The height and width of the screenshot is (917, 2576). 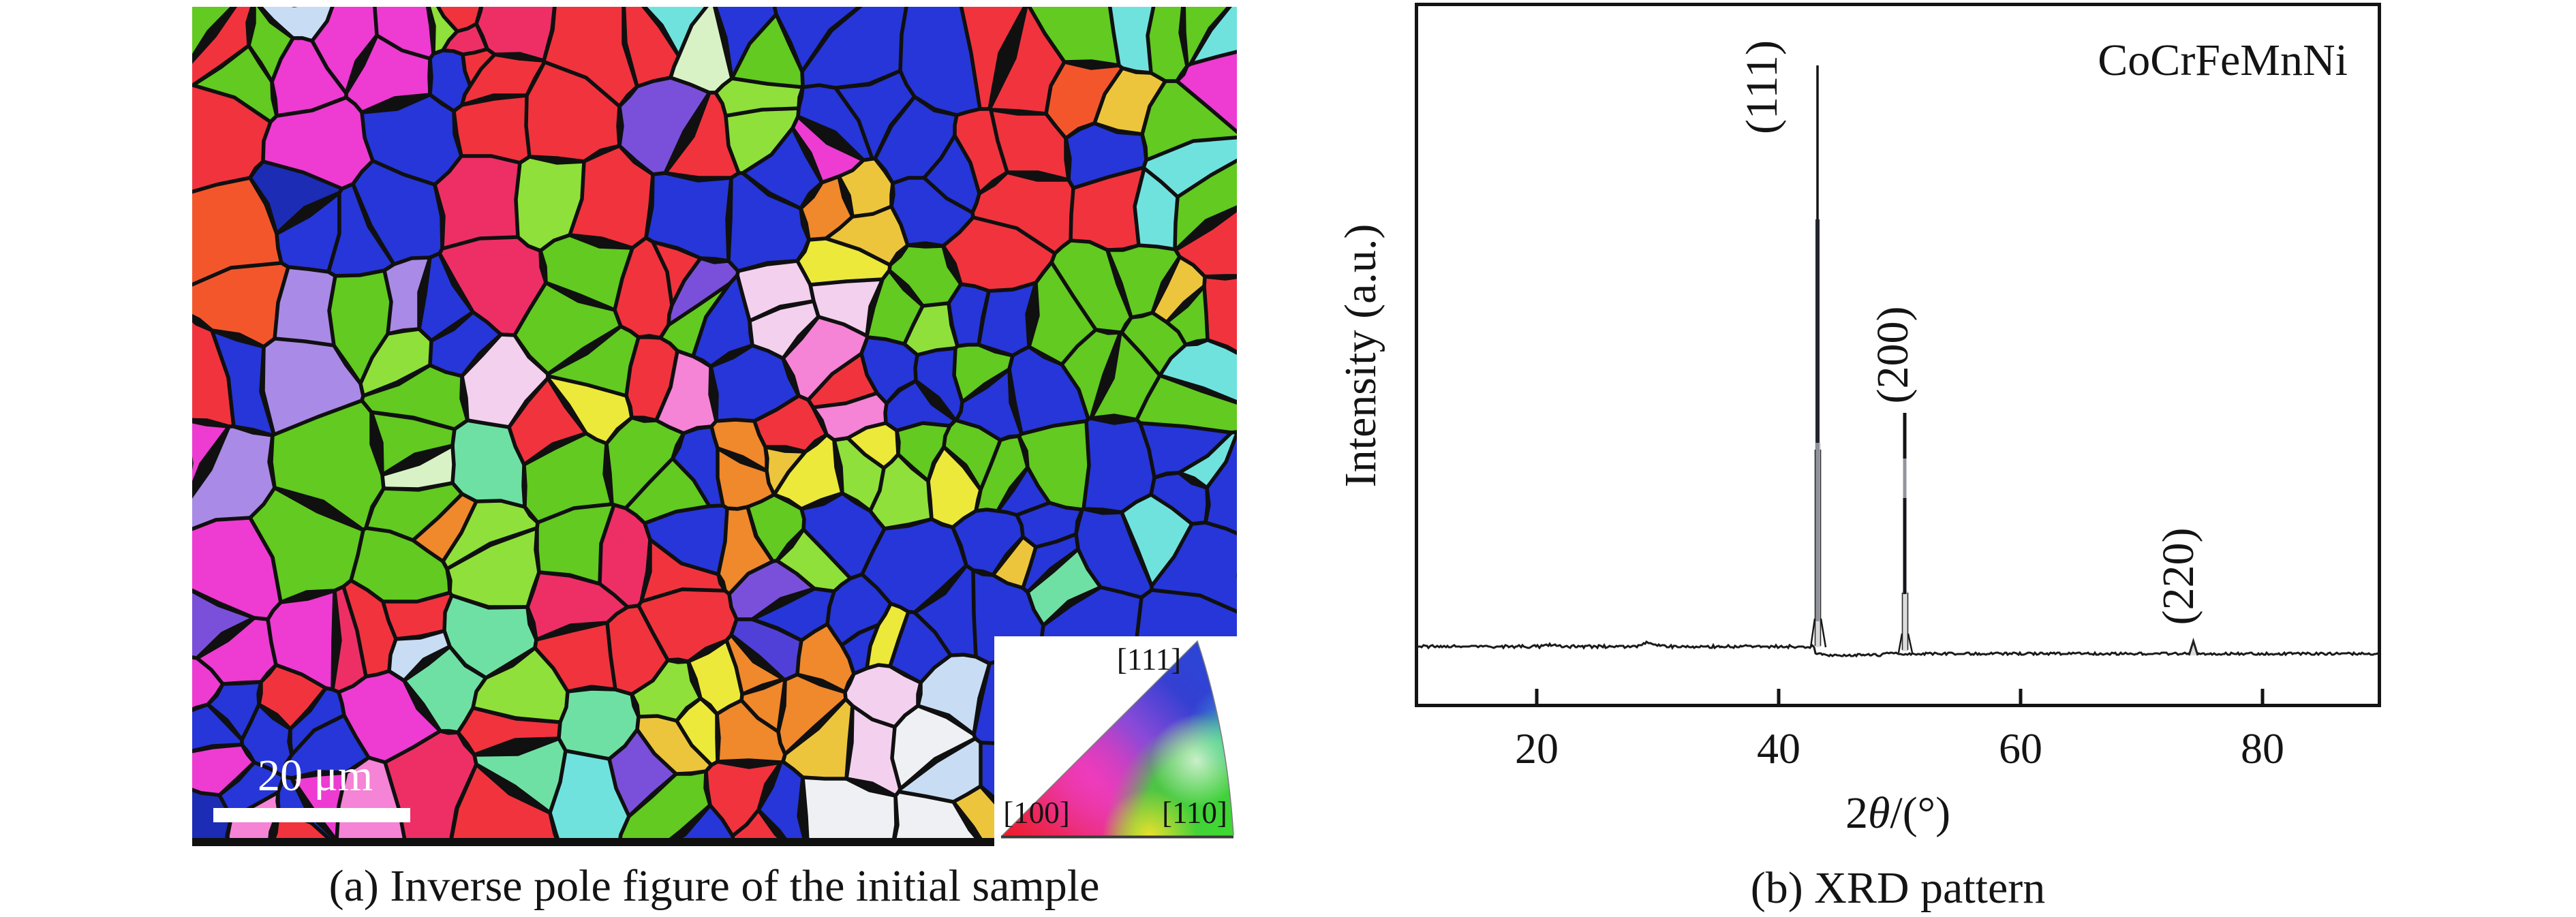 What do you see at coordinates (1036, 813) in the screenshot?
I see `svg-text: [100]` at bounding box center [1036, 813].